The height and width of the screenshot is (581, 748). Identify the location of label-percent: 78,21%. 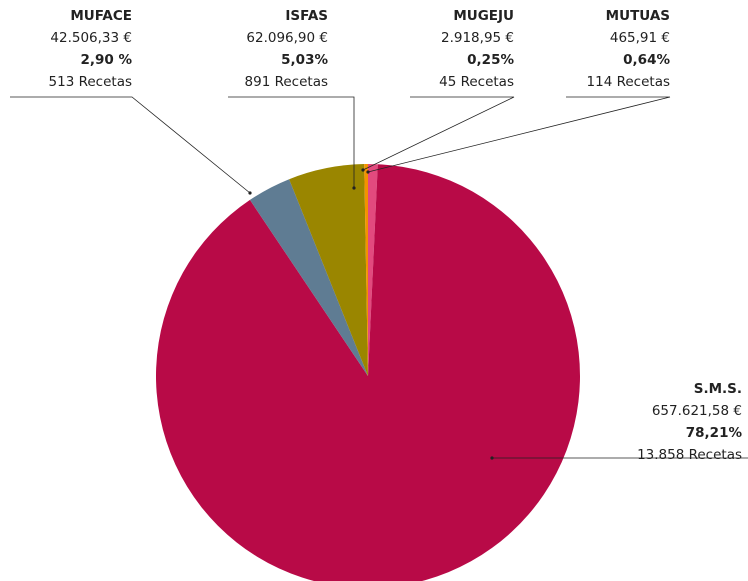
(714, 433).